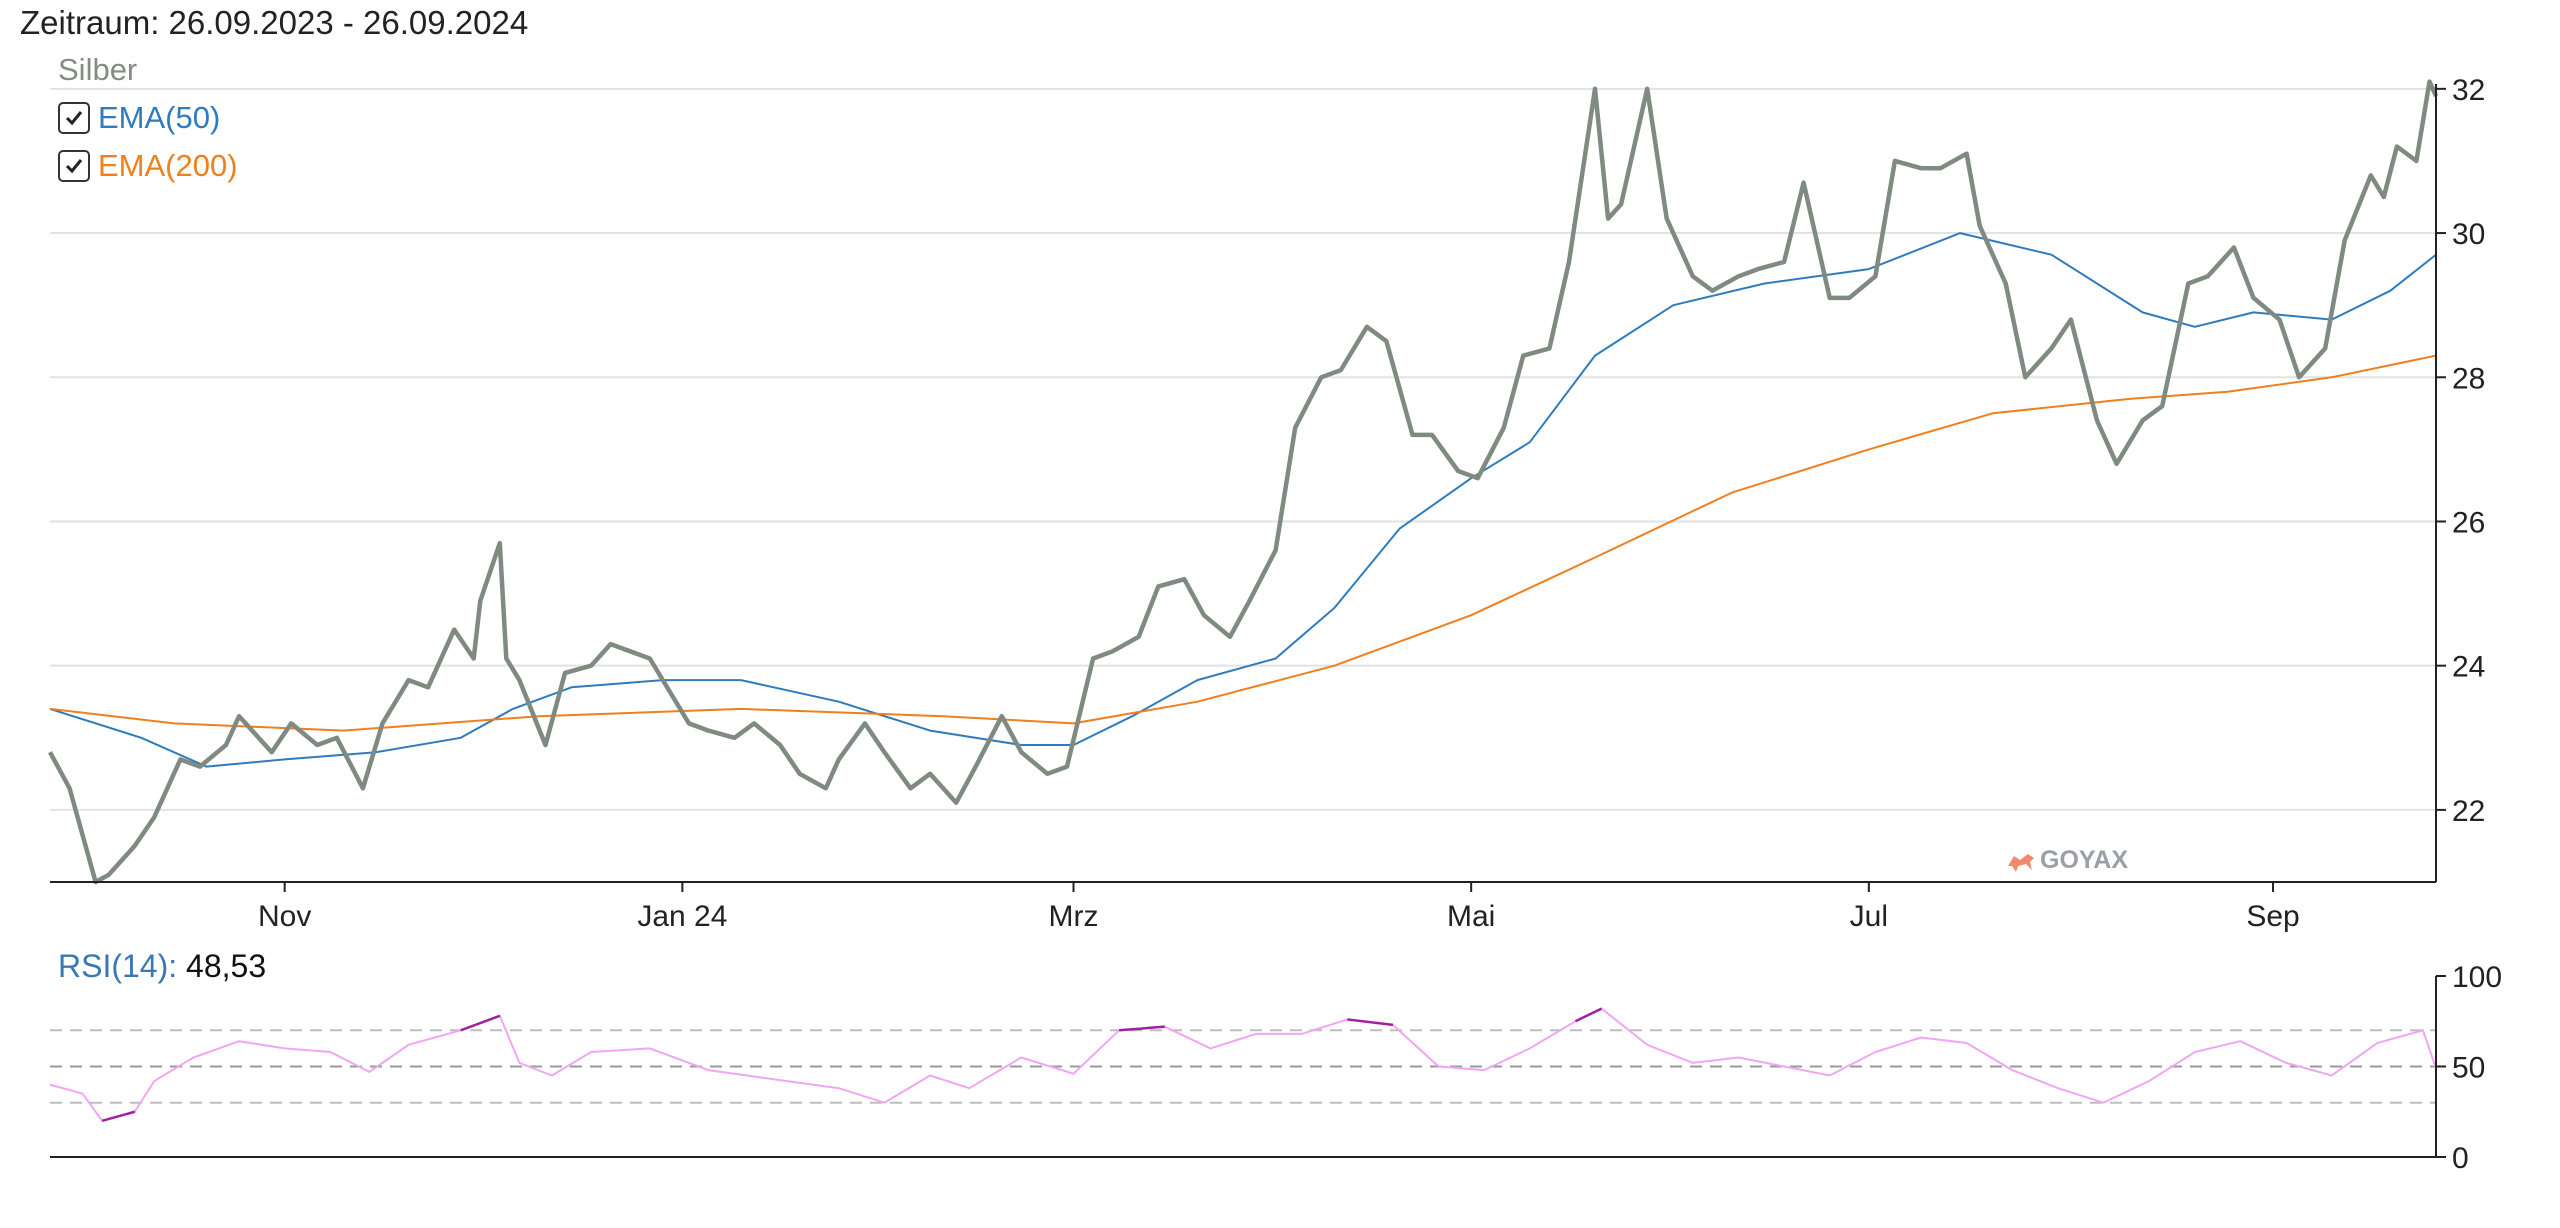  Describe the element at coordinates (2468, 522) in the screenshot. I see `y-tick-label: 26` at that location.